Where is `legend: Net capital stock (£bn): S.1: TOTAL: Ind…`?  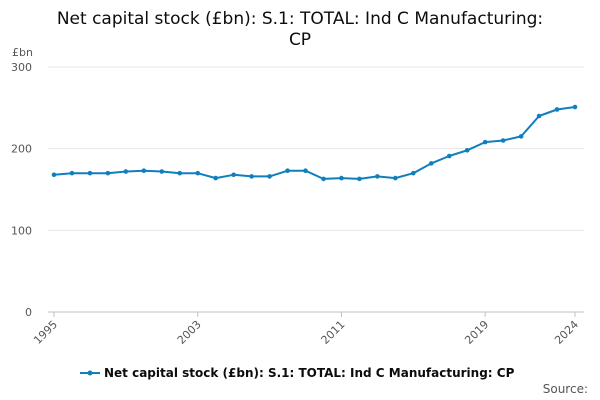 legend: Net capital stock (£bn): S.1: TOTAL: Ind… is located at coordinates (297, 373).